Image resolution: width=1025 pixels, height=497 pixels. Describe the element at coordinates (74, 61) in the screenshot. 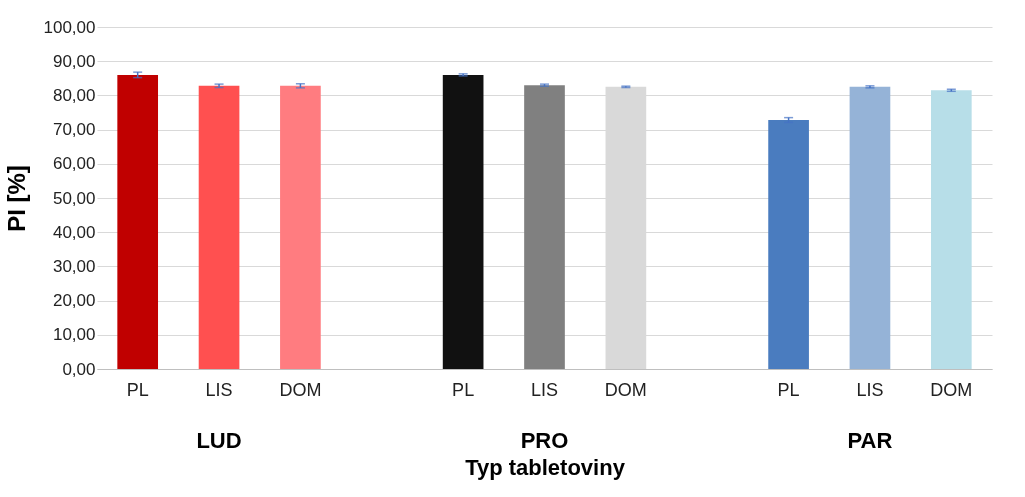

I see `y-tick-label: 90,00` at that location.